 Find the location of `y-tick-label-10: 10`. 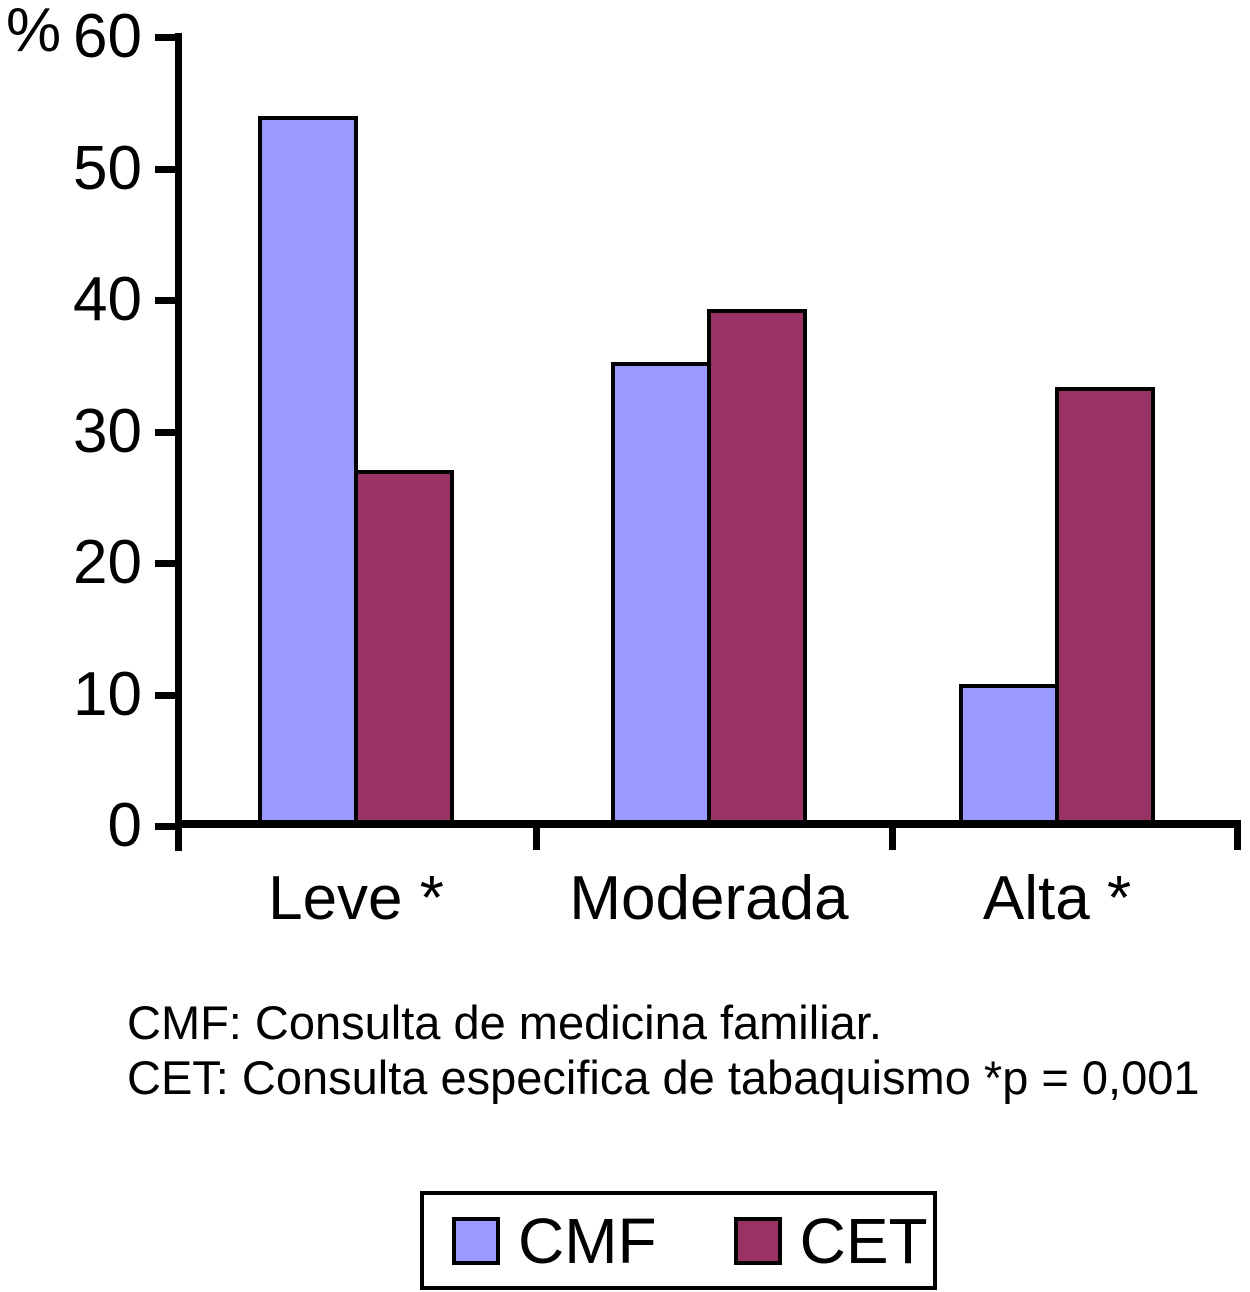

y-tick-label-10: 10 is located at coordinates (107, 694).